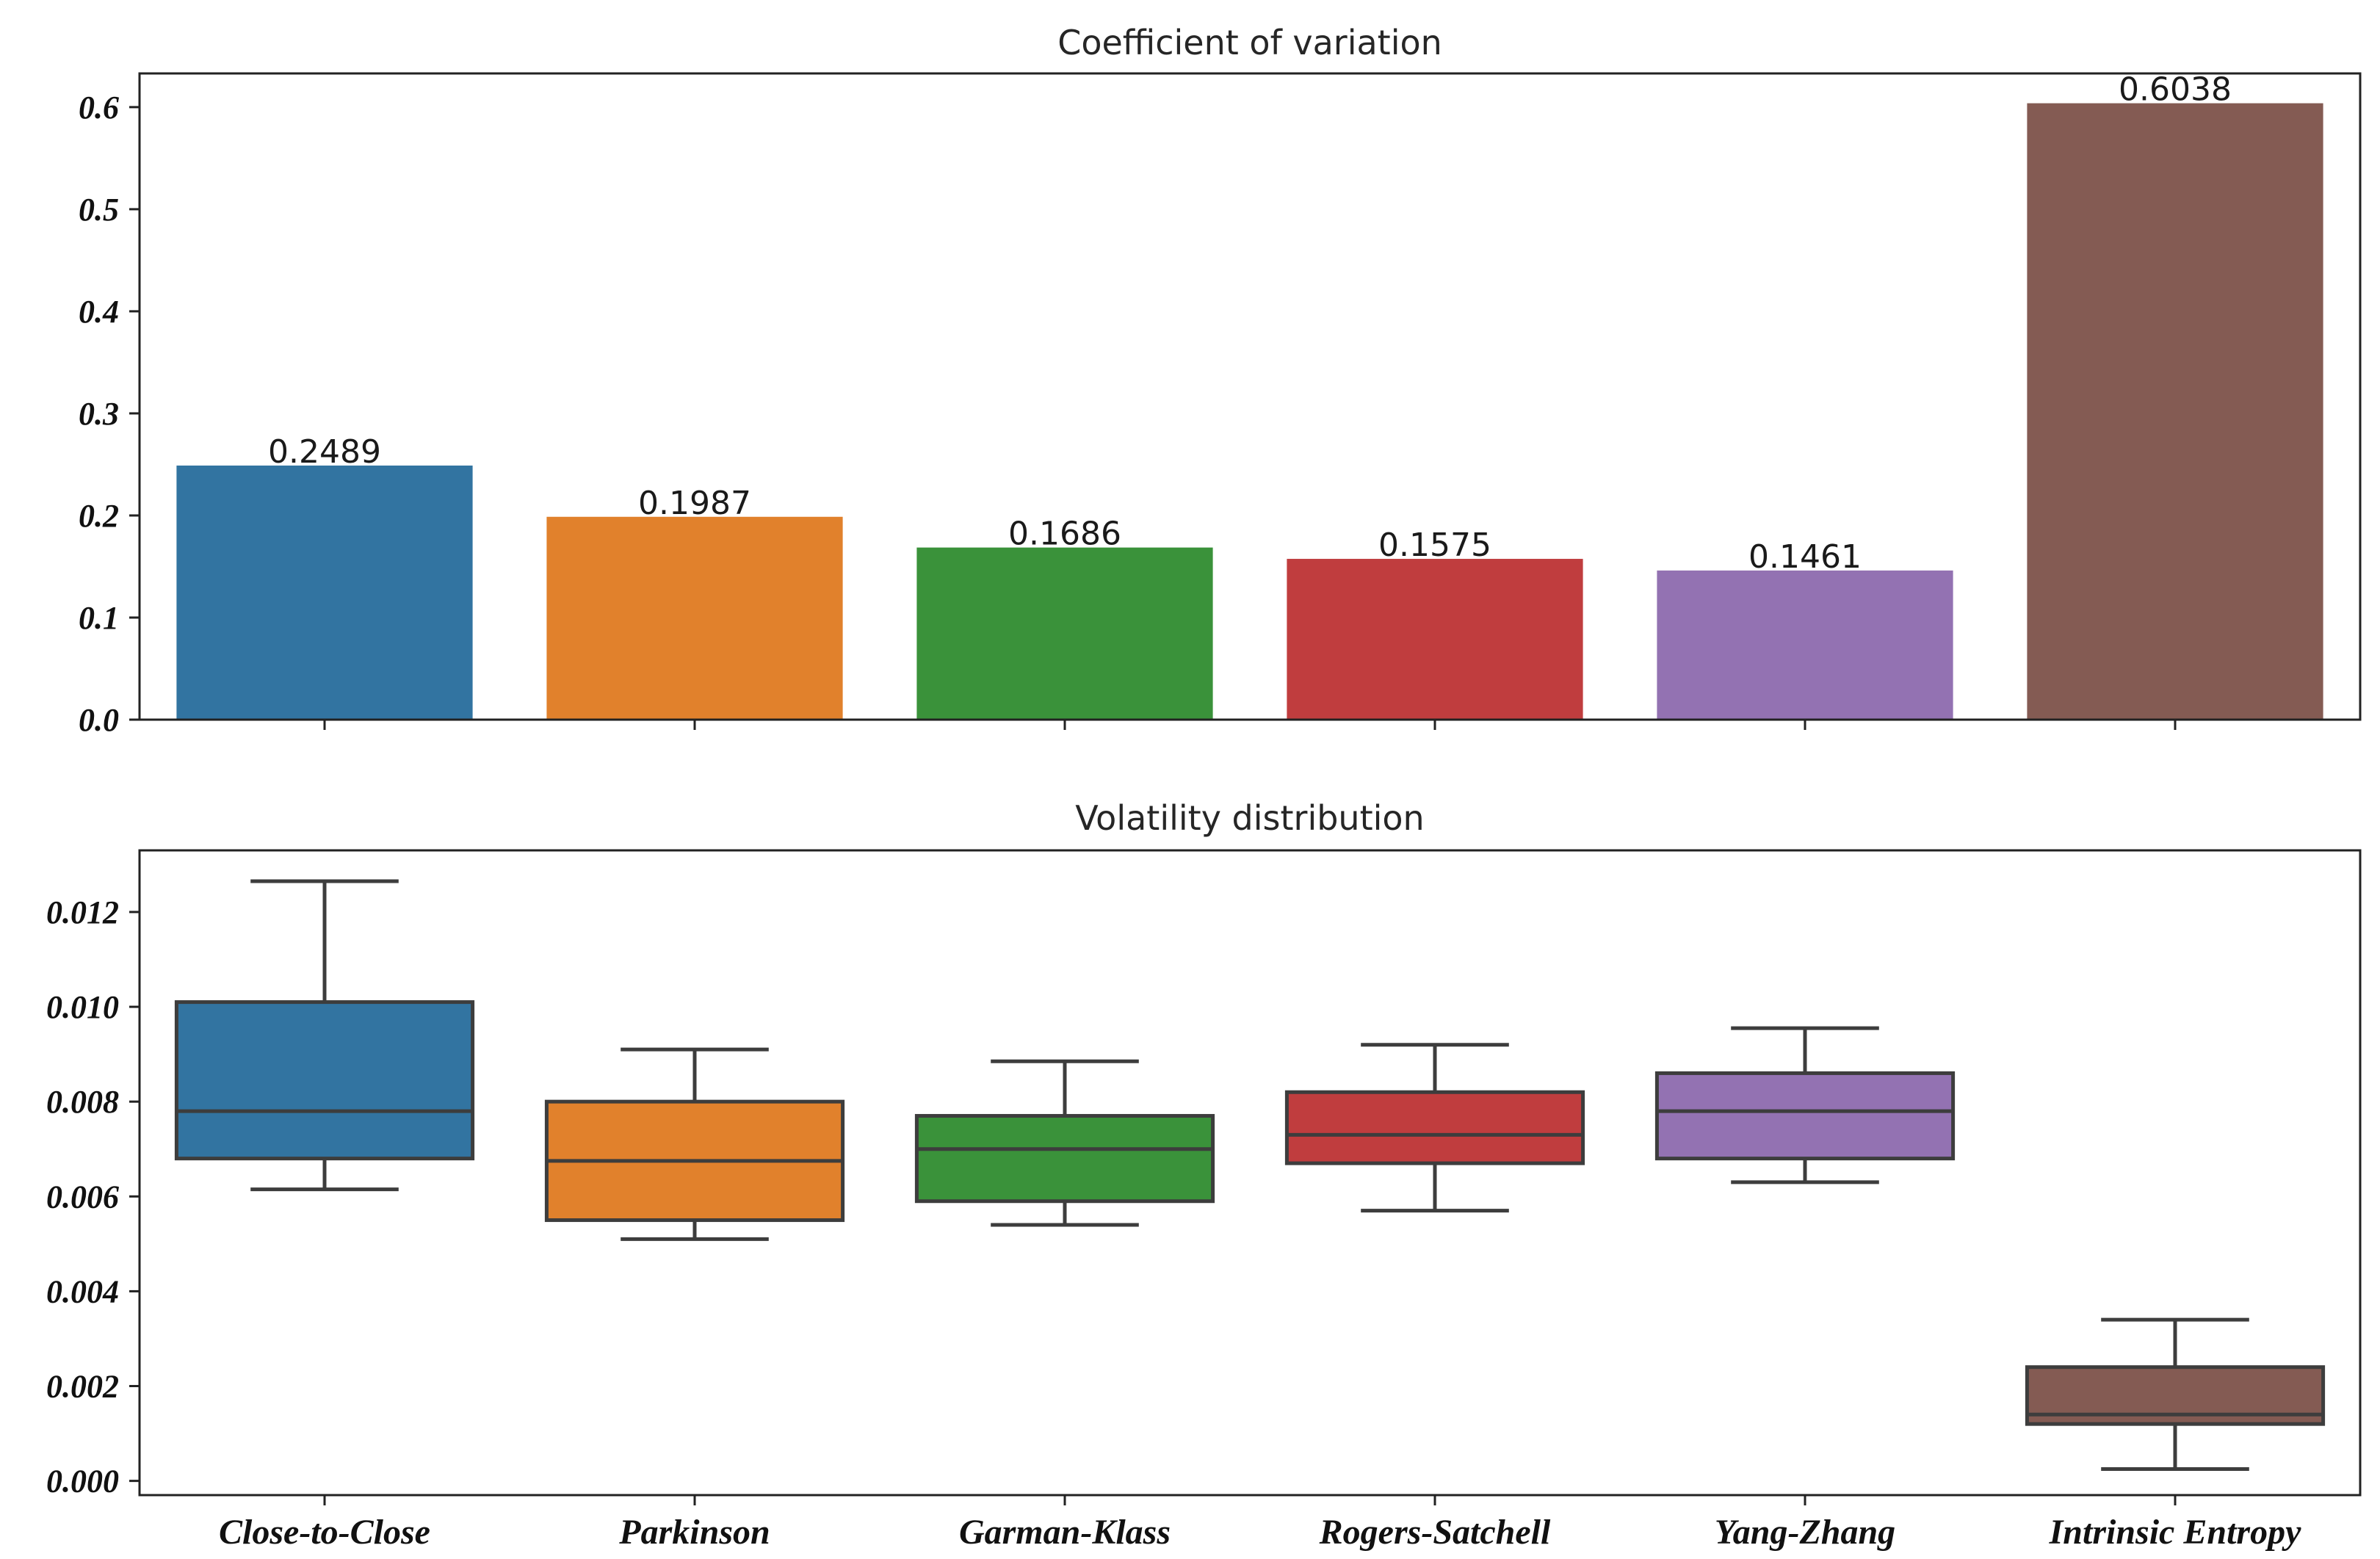 The height and width of the screenshot is (1559, 2380). Describe the element at coordinates (694, 1144) in the screenshot. I see `box-parkinson` at that location.